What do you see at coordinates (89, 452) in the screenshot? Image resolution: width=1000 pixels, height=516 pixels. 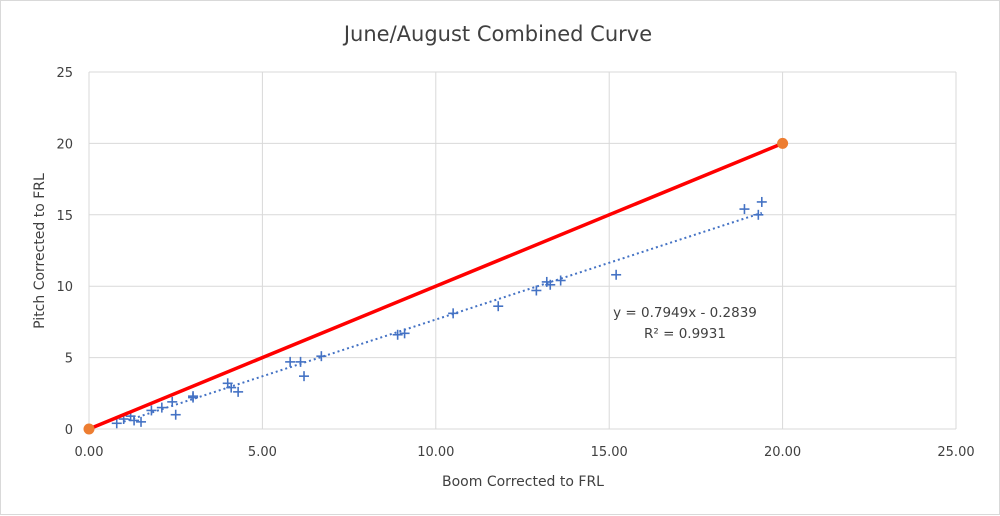 I see `x-tick-label: 0.00` at bounding box center [89, 452].